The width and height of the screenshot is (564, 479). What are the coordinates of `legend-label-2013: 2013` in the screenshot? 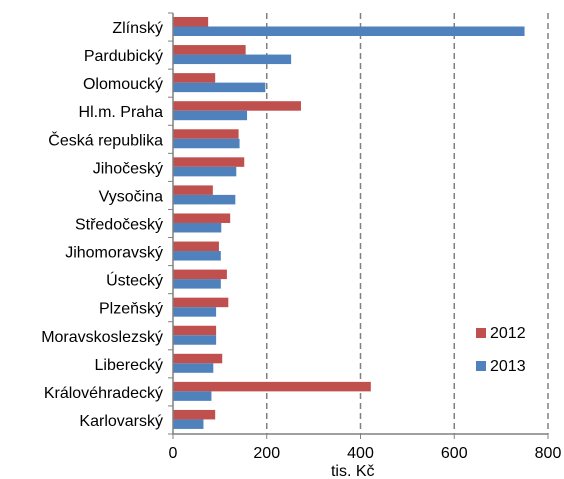 It's located at (508, 366).